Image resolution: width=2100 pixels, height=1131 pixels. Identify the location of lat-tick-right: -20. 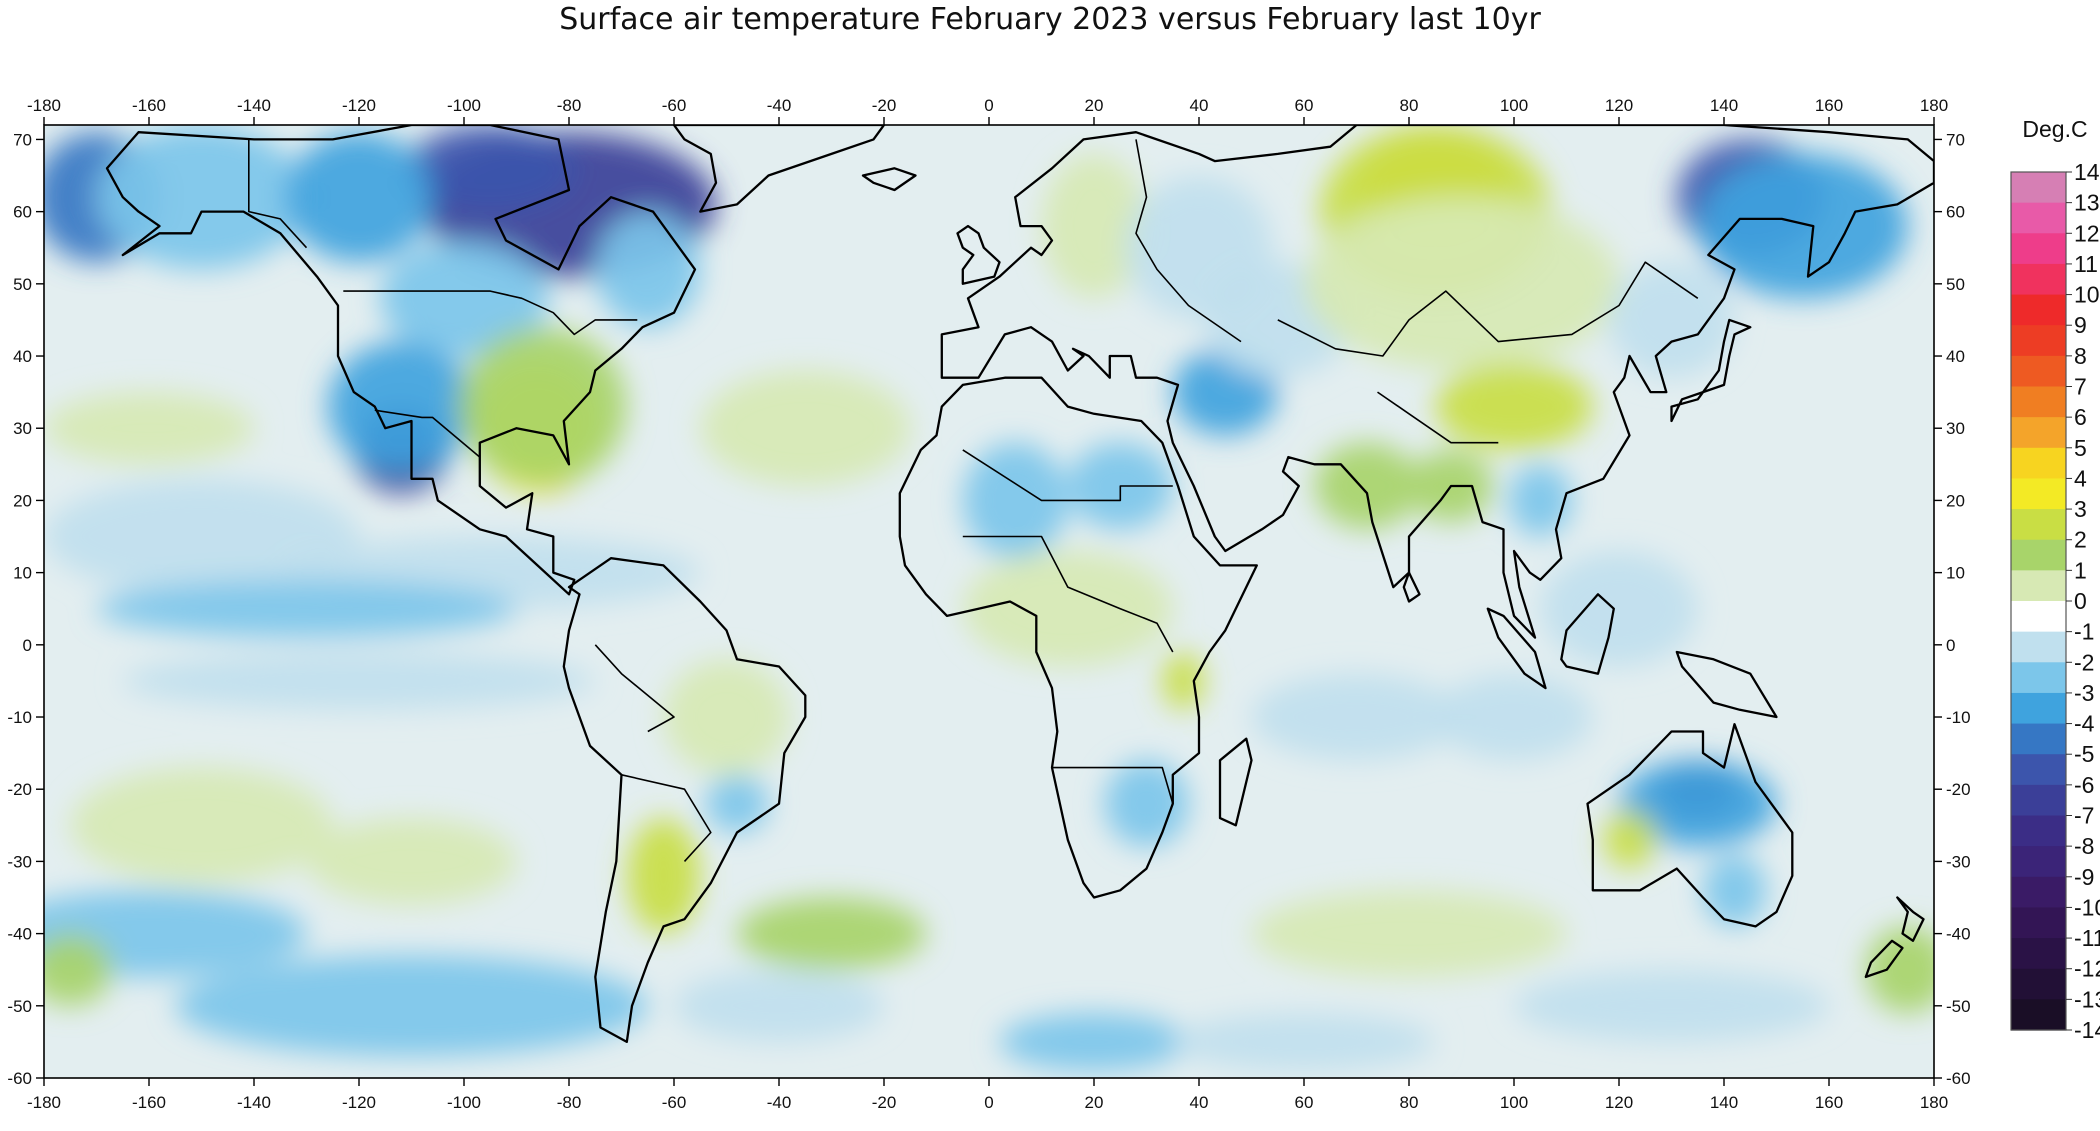
(1958, 789).